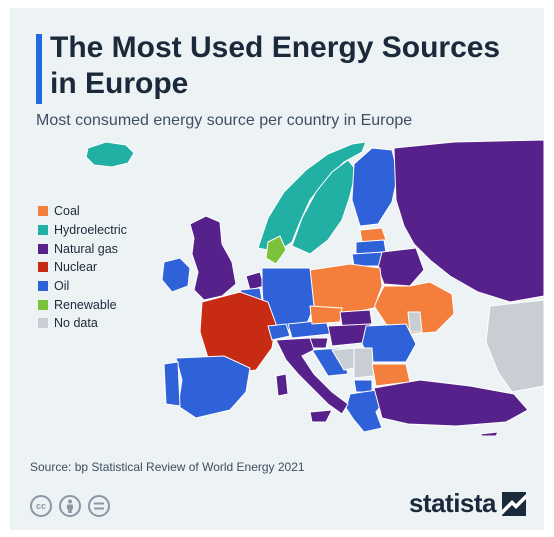 This screenshot has height=537, width=554. I want to click on legend-item-oil: Oil, so click(82, 286).